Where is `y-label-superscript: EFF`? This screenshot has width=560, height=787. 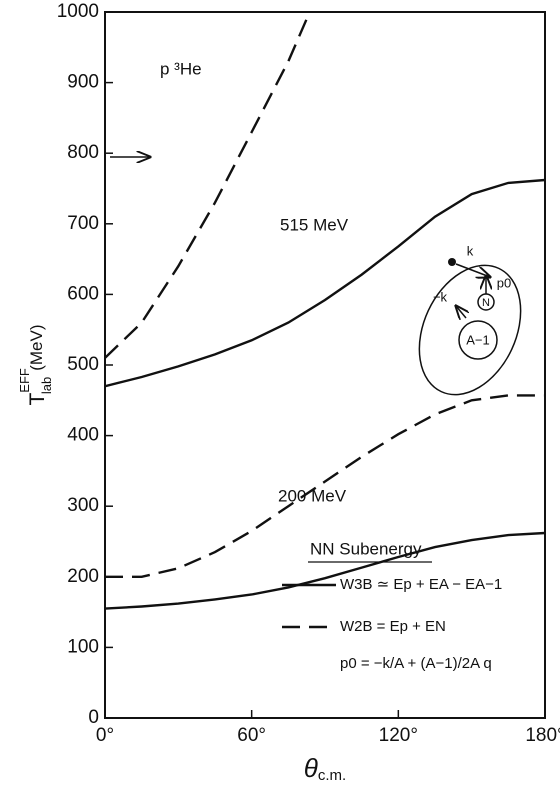 y-label-superscript: EFF is located at coordinates (24, 380).